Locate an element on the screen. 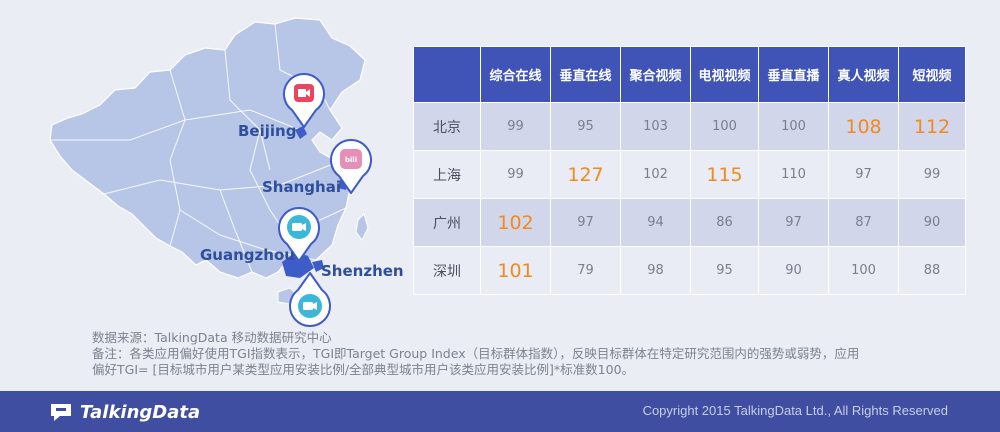 This screenshot has height=432, width=1000. table-cell-value: 103 is located at coordinates (655, 126).